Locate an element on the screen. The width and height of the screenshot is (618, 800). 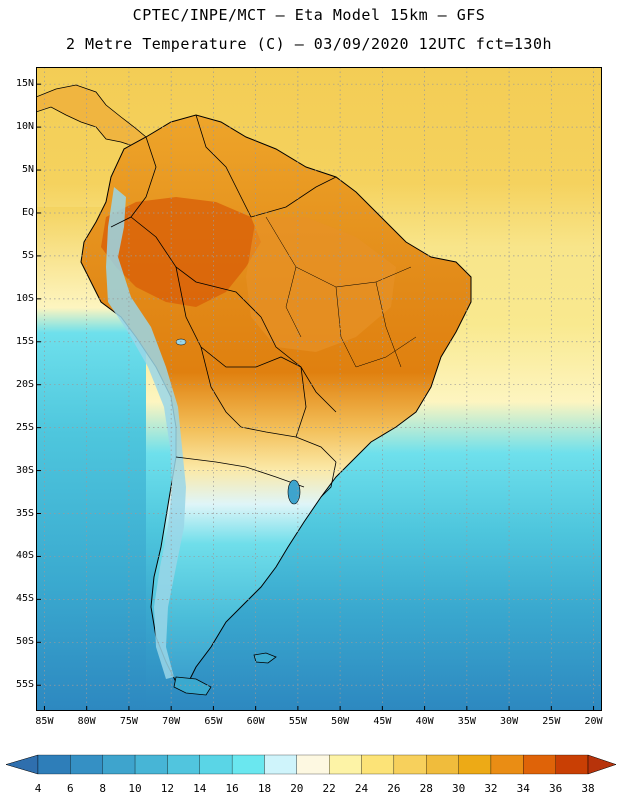
colorbar-tick-label: 26 is located at coordinates (394, 788).